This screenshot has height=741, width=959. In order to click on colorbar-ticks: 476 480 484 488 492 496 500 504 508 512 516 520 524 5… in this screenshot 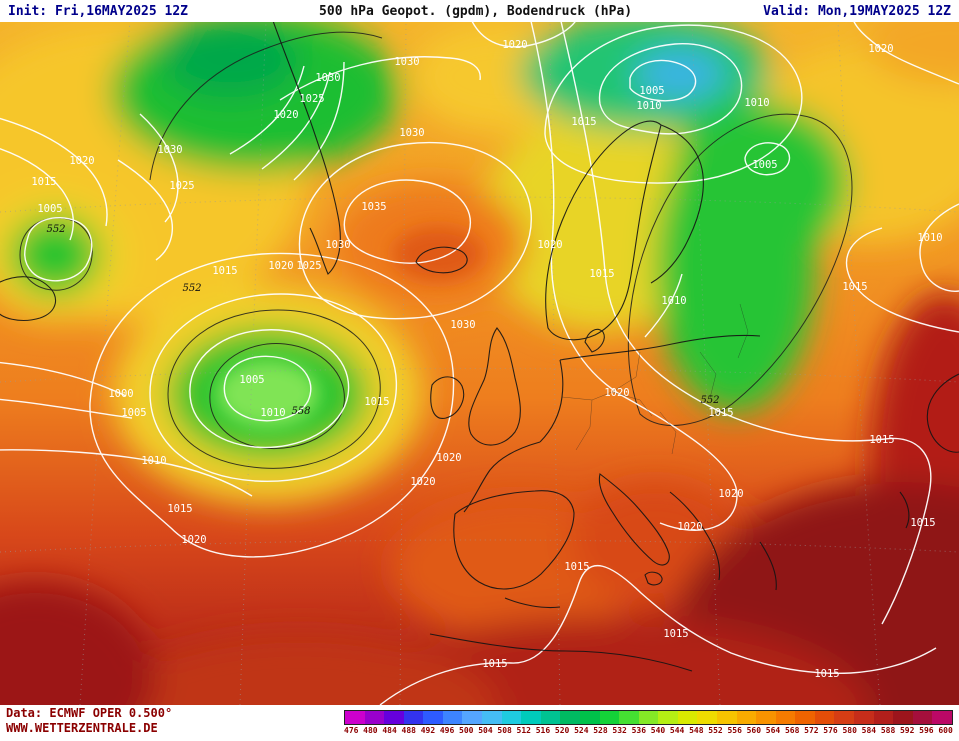, I will do `click(648, 730)`.